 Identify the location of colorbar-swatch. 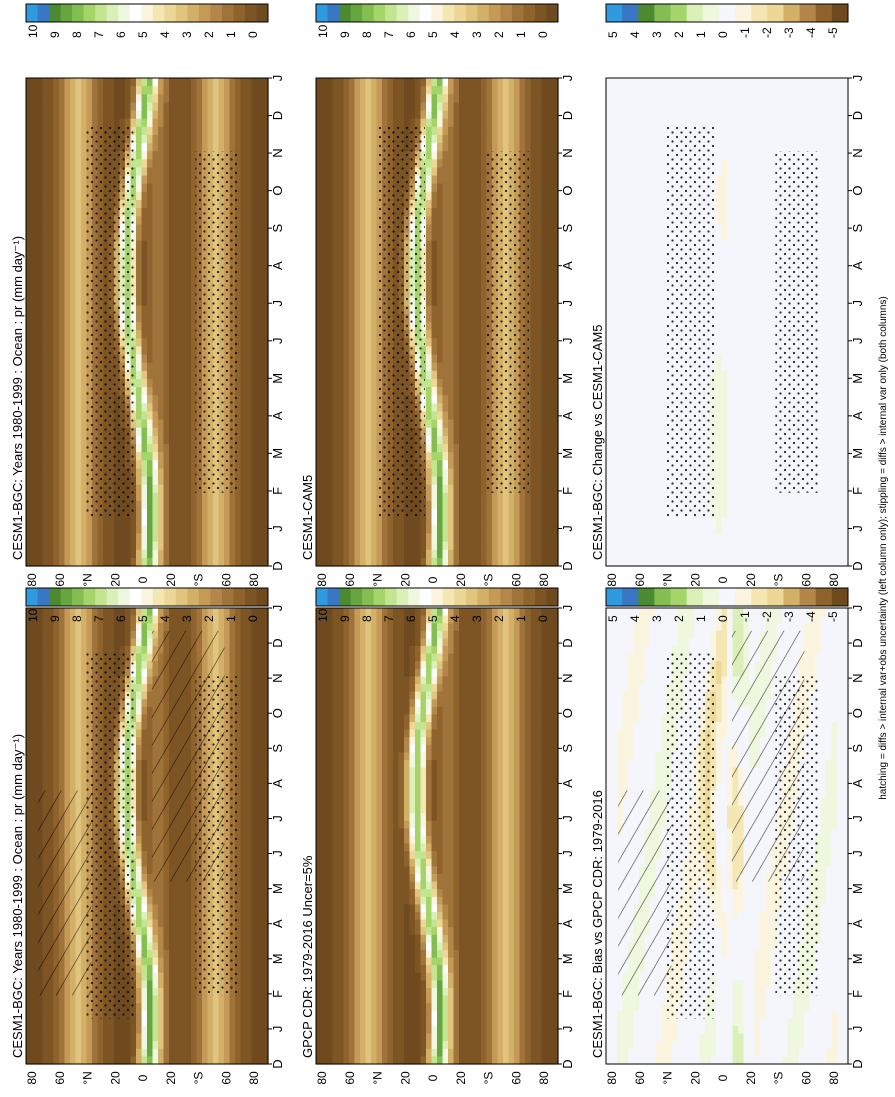
(227, 597).